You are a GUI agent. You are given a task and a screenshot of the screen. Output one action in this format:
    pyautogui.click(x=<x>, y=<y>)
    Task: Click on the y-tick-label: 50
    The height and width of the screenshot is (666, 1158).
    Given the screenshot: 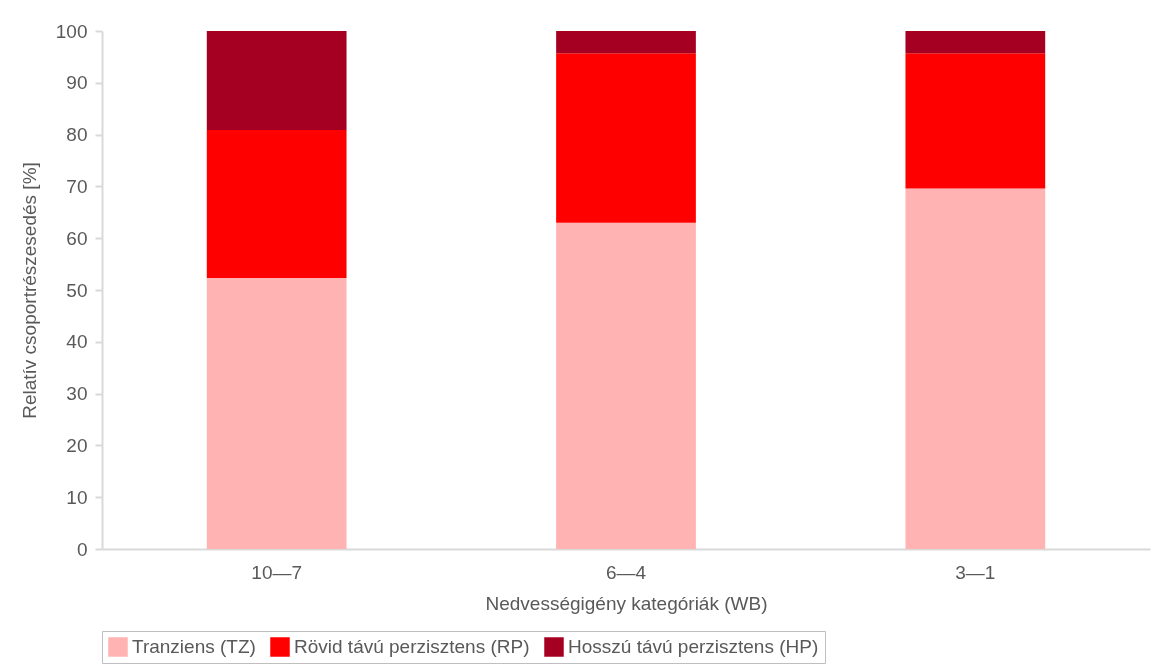 What is the action you would take?
    pyautogui.click(x=77, y=290)
    